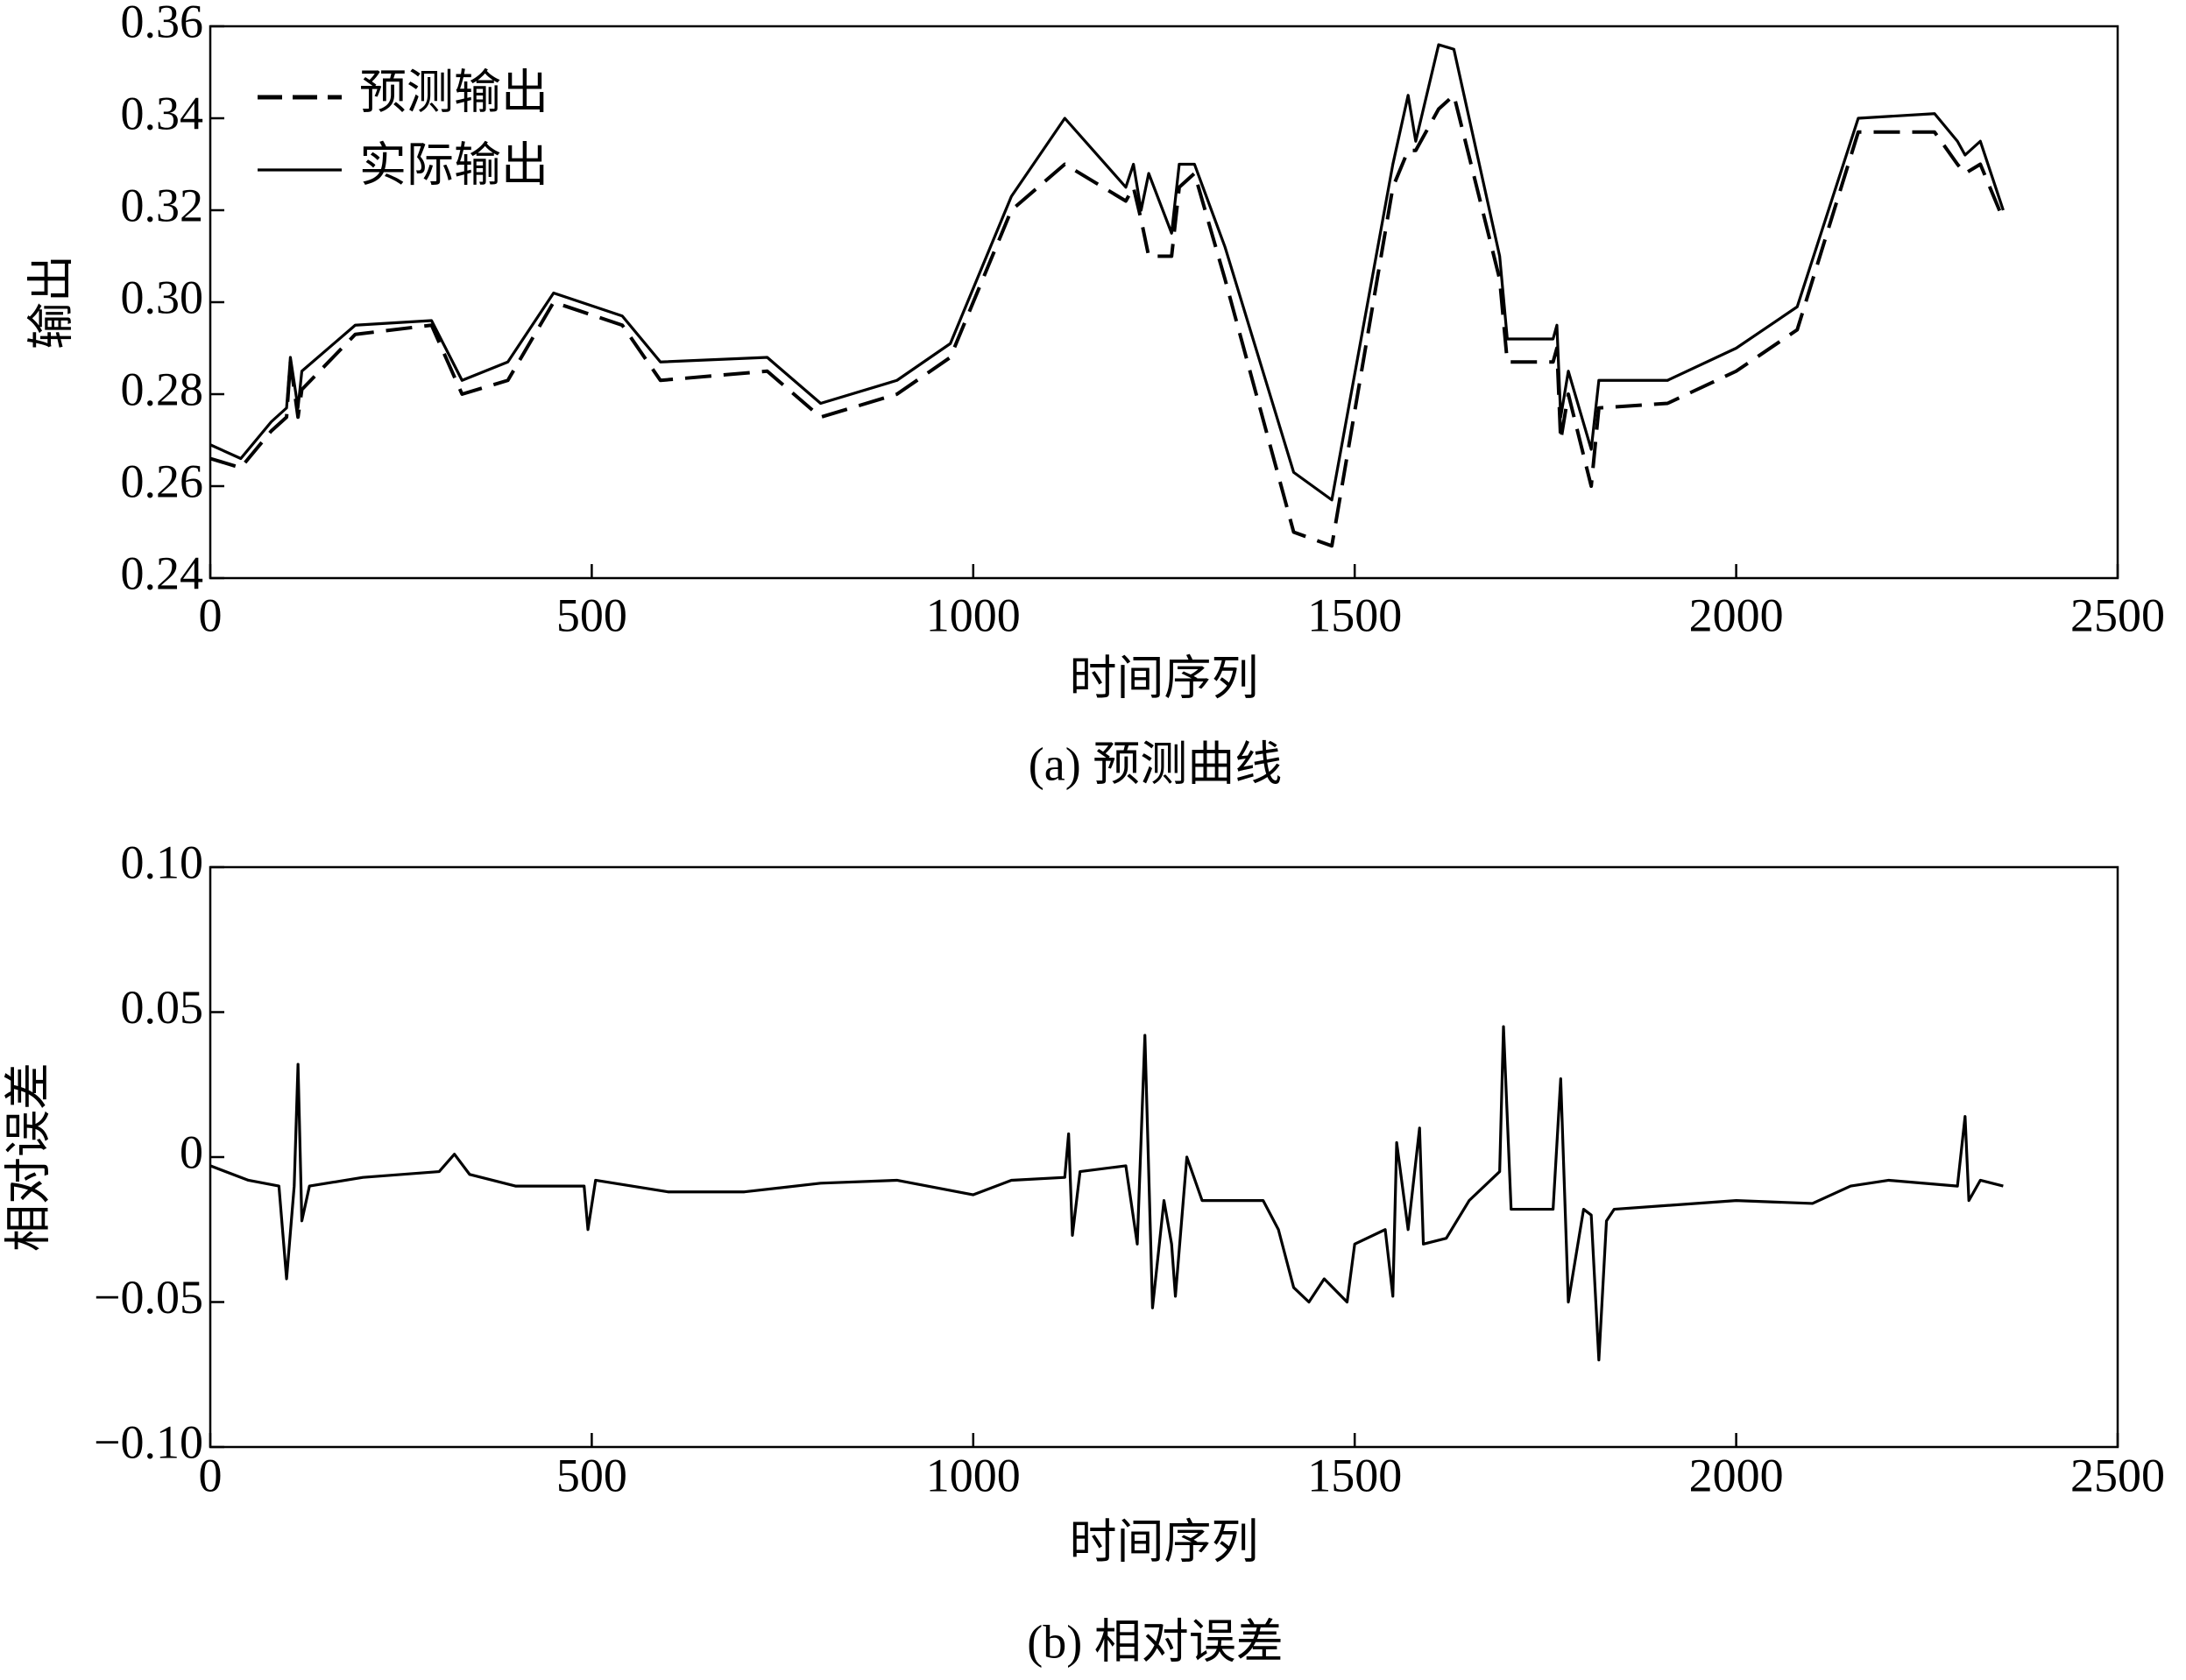  I want to click on y-tick-label: 0.26, so click(162, 481).